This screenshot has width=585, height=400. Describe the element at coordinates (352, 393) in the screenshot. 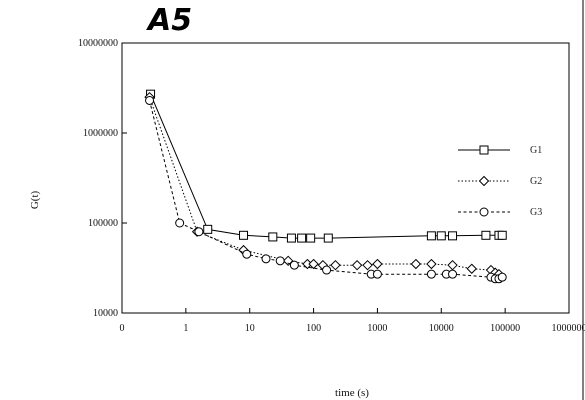

I see `x-axis-label: time (s)` at that location.